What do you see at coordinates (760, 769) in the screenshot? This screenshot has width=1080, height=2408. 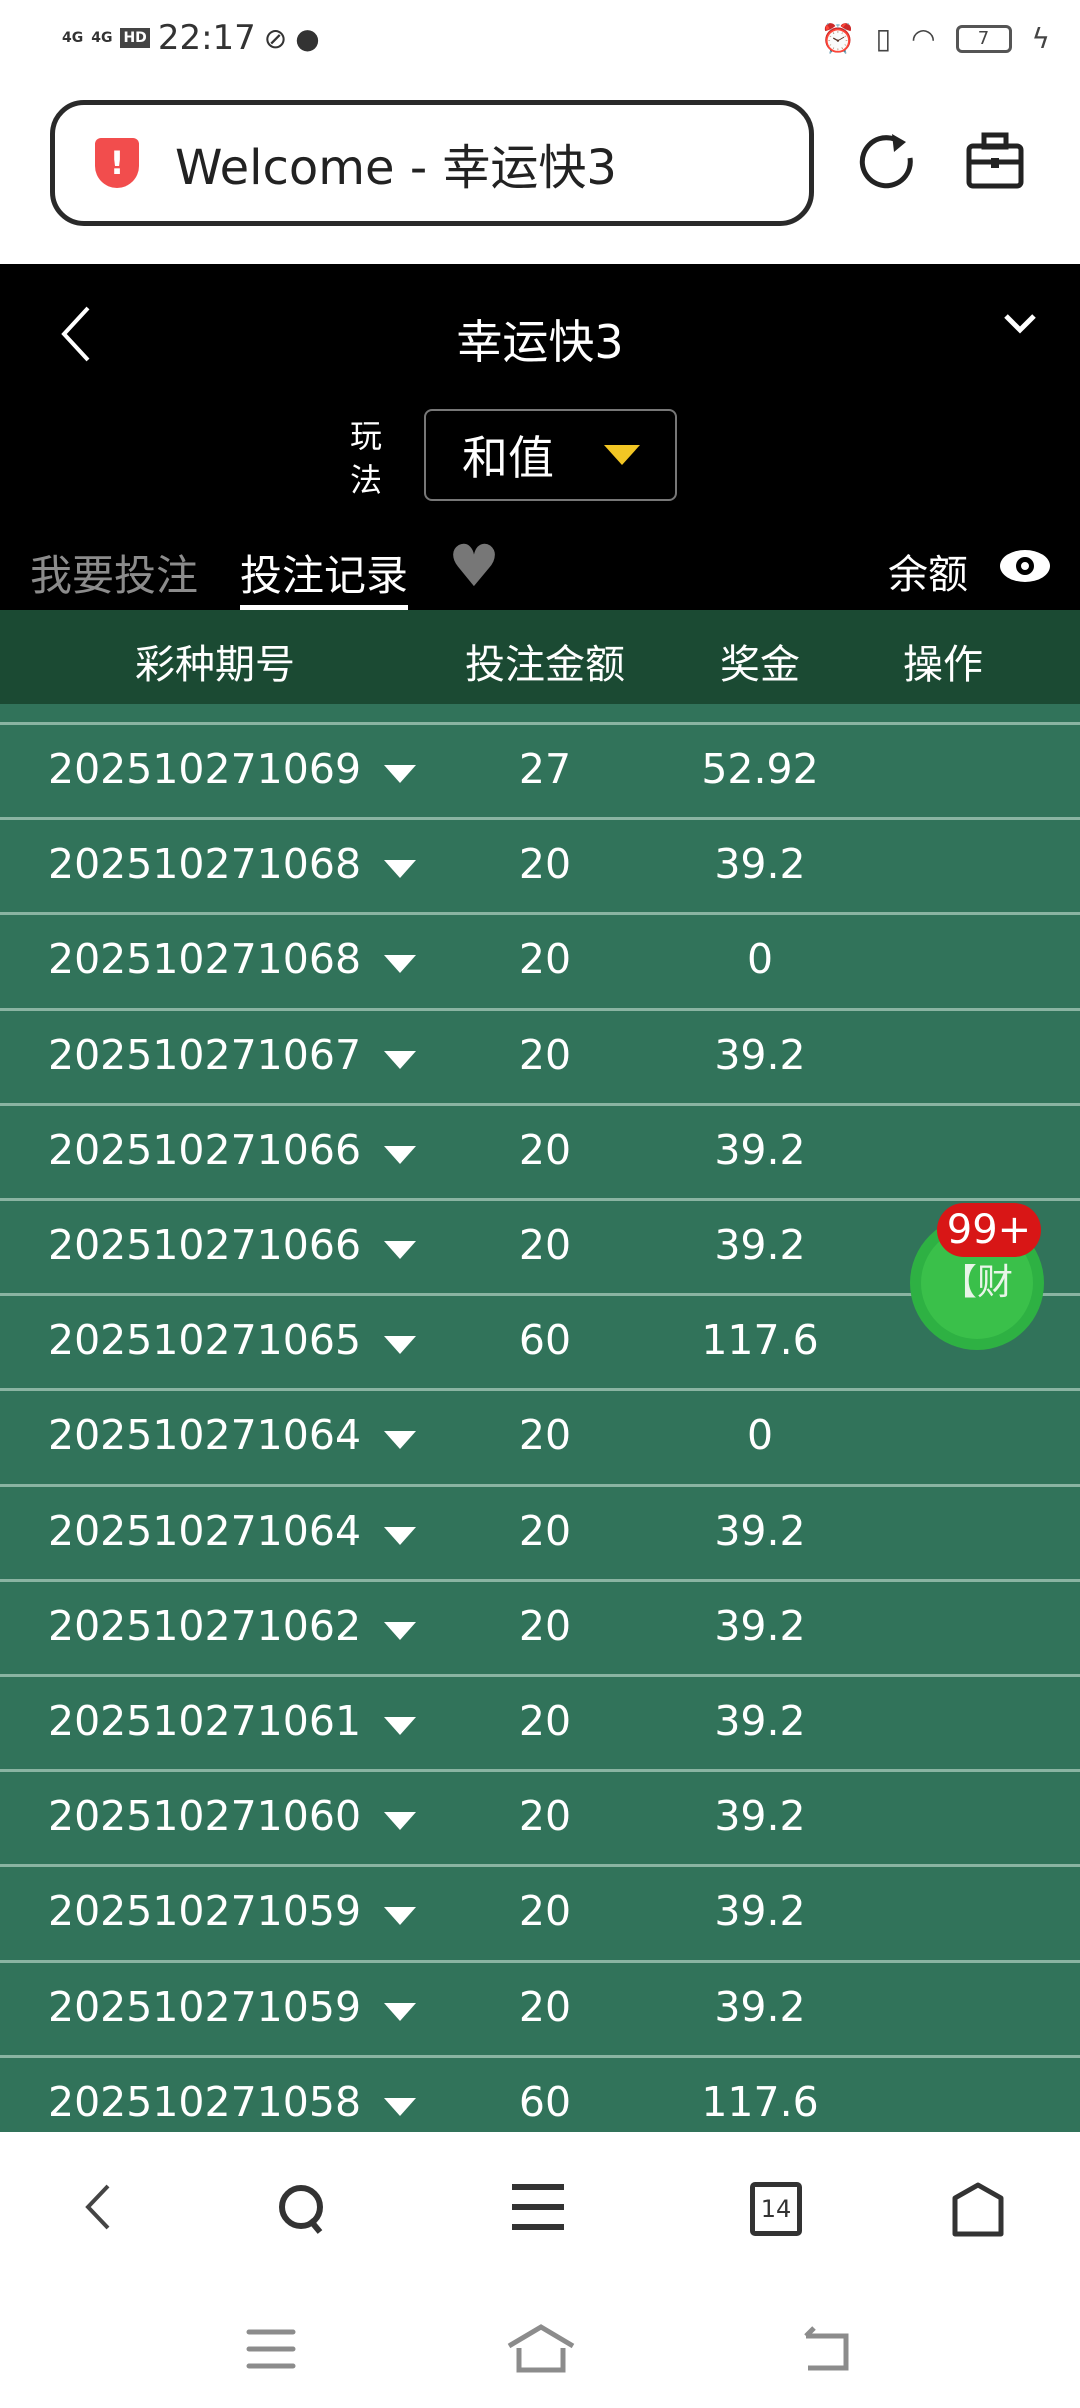 I see `prize-amount: 52.92` at bounding box center [760, 769].